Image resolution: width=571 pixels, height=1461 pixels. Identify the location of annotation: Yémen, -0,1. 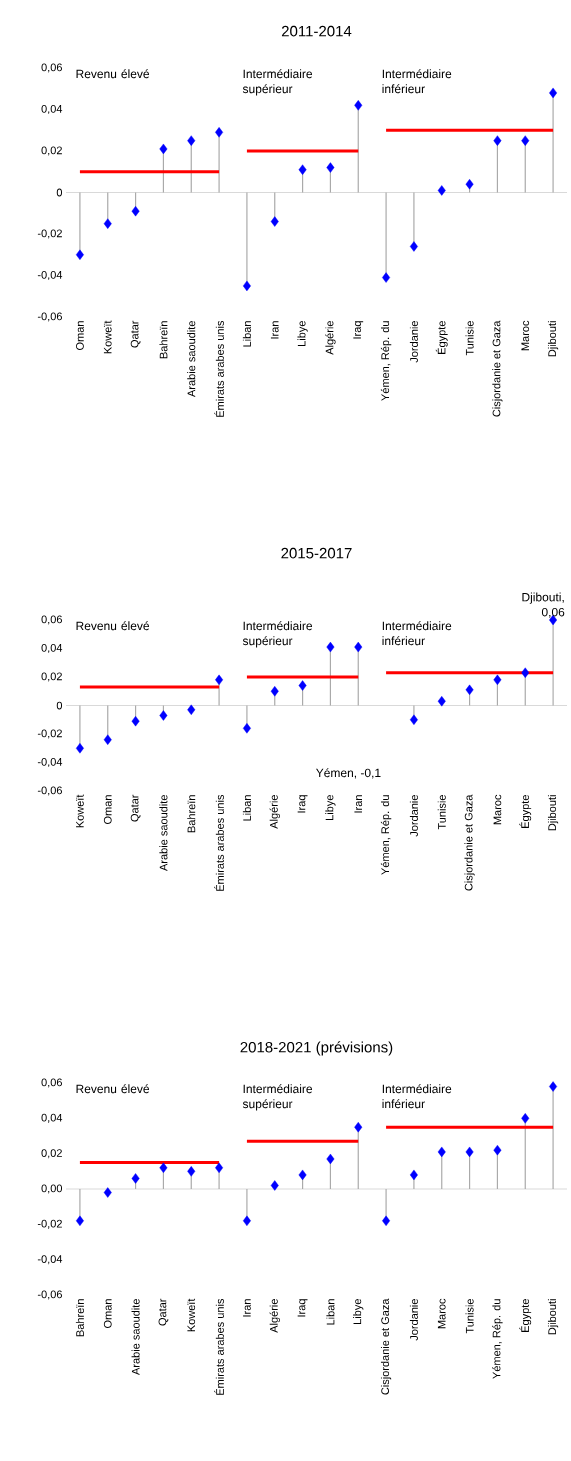
(348, 773).